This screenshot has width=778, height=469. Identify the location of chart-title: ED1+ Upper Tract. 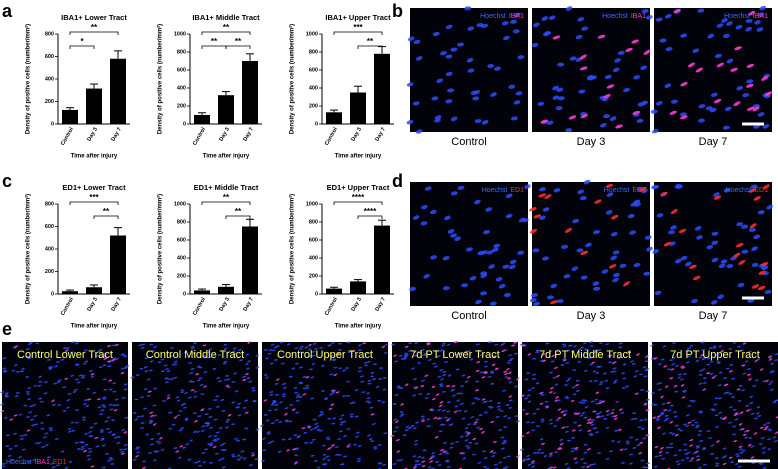
(358, 187).